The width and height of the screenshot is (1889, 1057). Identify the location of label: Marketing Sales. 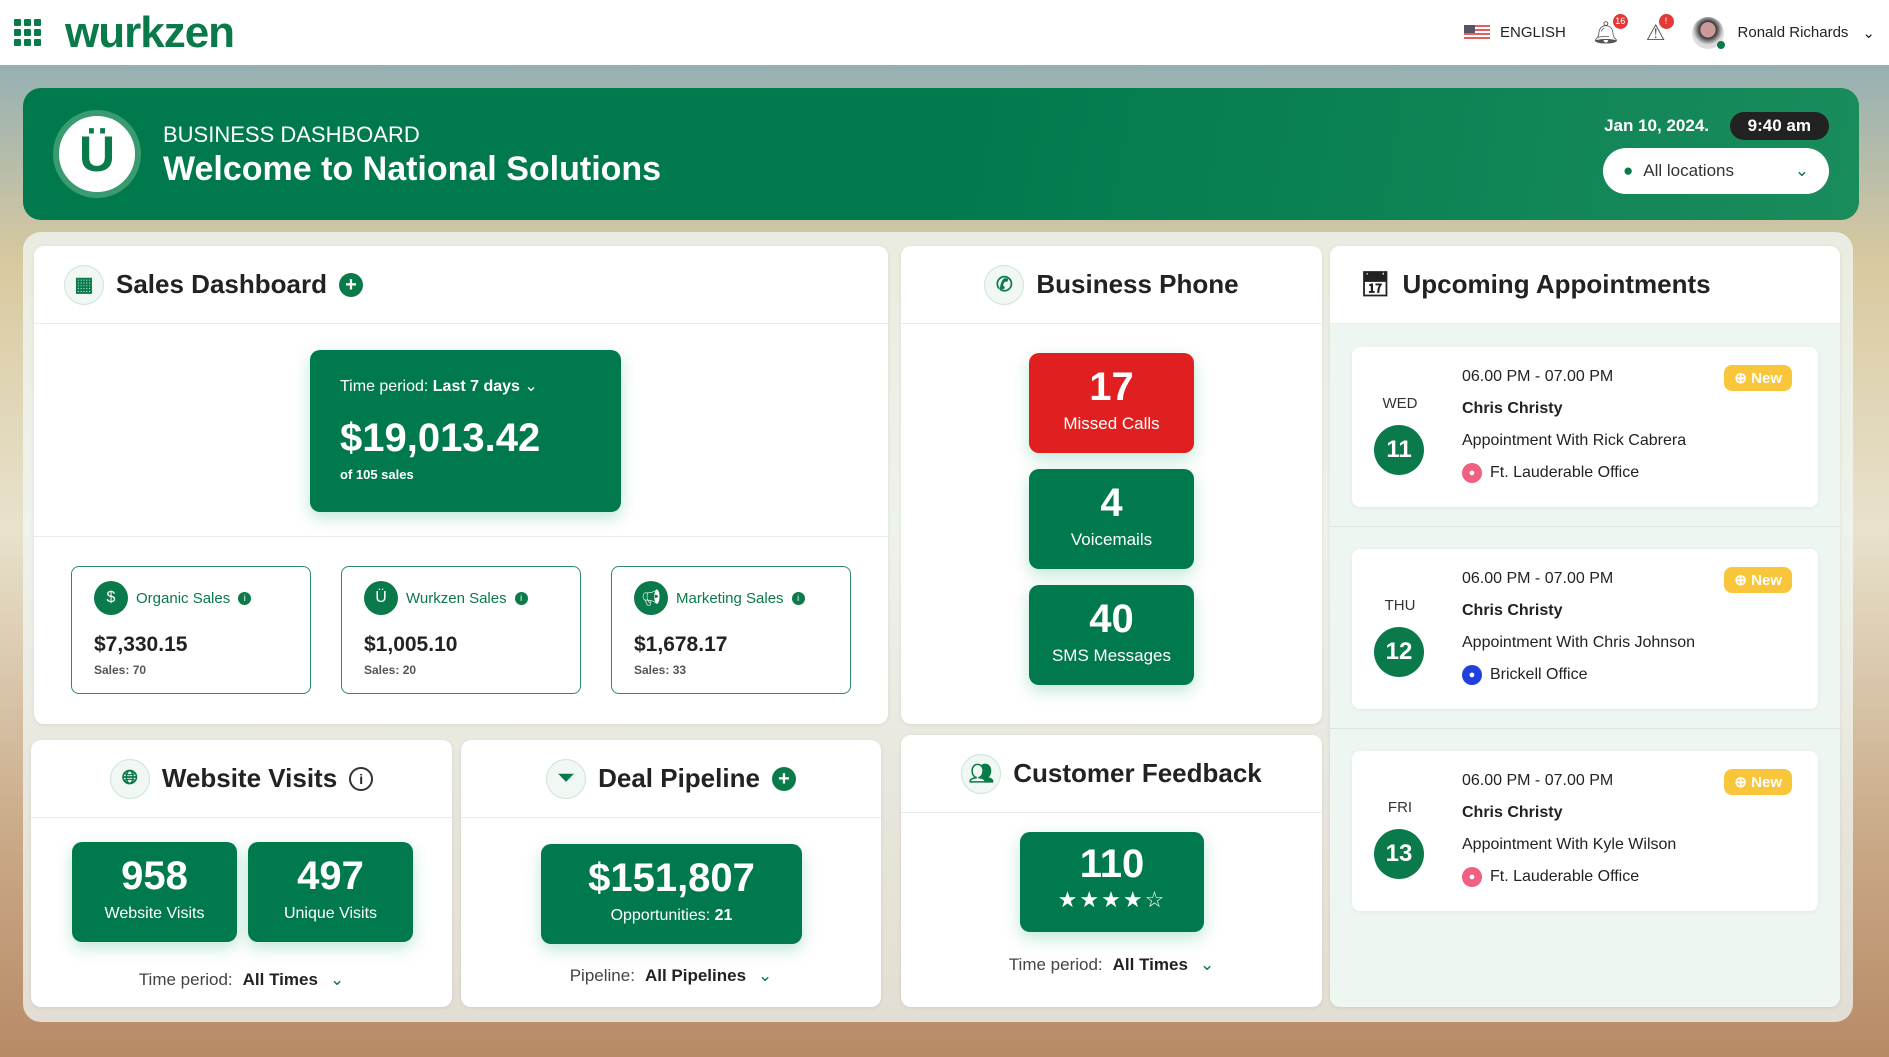
(730, 598).